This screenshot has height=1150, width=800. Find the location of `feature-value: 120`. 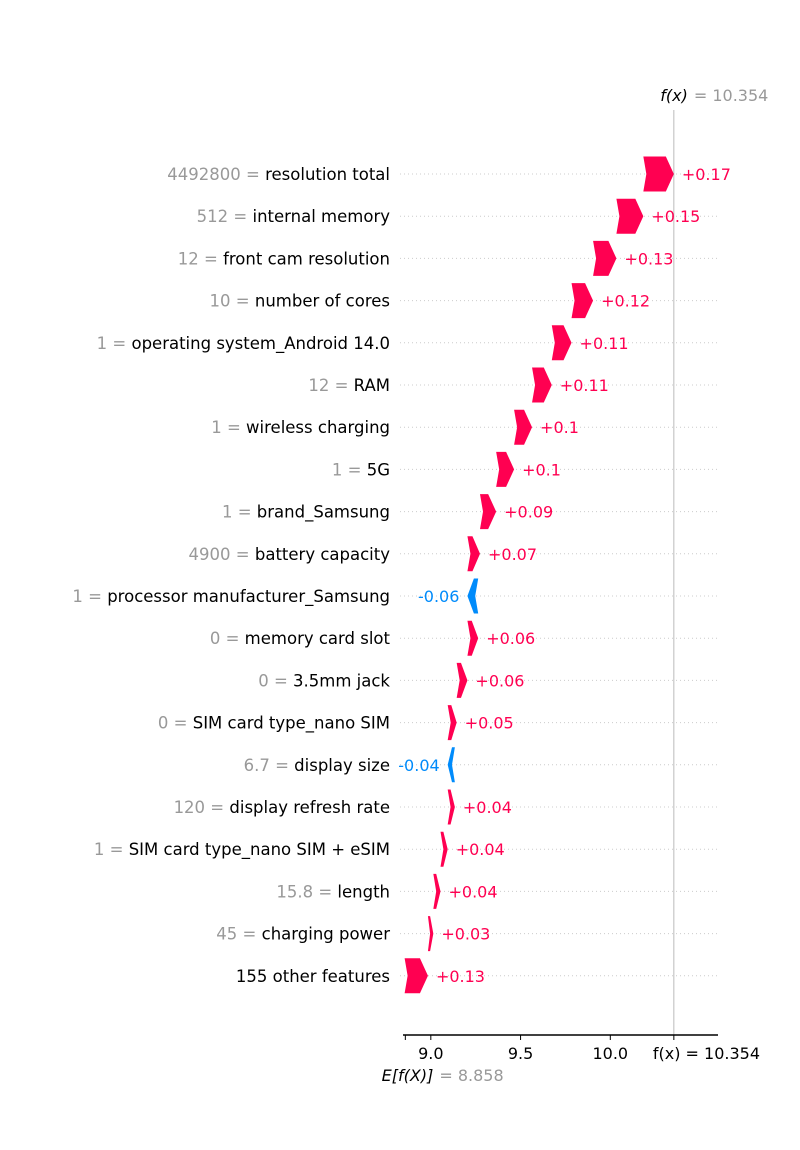

feature-value: 120 is located at coordinates (190, 807).